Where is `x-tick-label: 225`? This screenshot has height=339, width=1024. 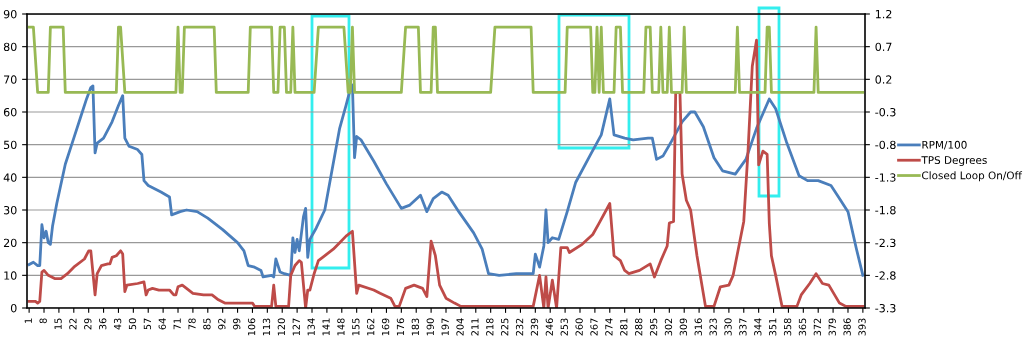
x-tick-label: 225 is located at coordinates (505, 327).